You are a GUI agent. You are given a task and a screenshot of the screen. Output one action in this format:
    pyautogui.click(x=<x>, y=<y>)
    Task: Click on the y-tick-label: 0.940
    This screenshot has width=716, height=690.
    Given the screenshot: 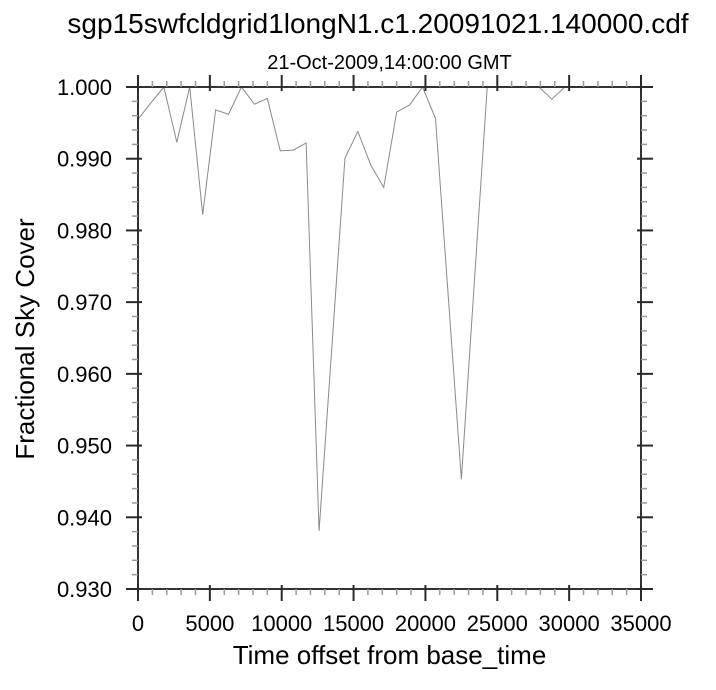 What is the action you would take?
    pyautogui.click(x=84, y=517)
    